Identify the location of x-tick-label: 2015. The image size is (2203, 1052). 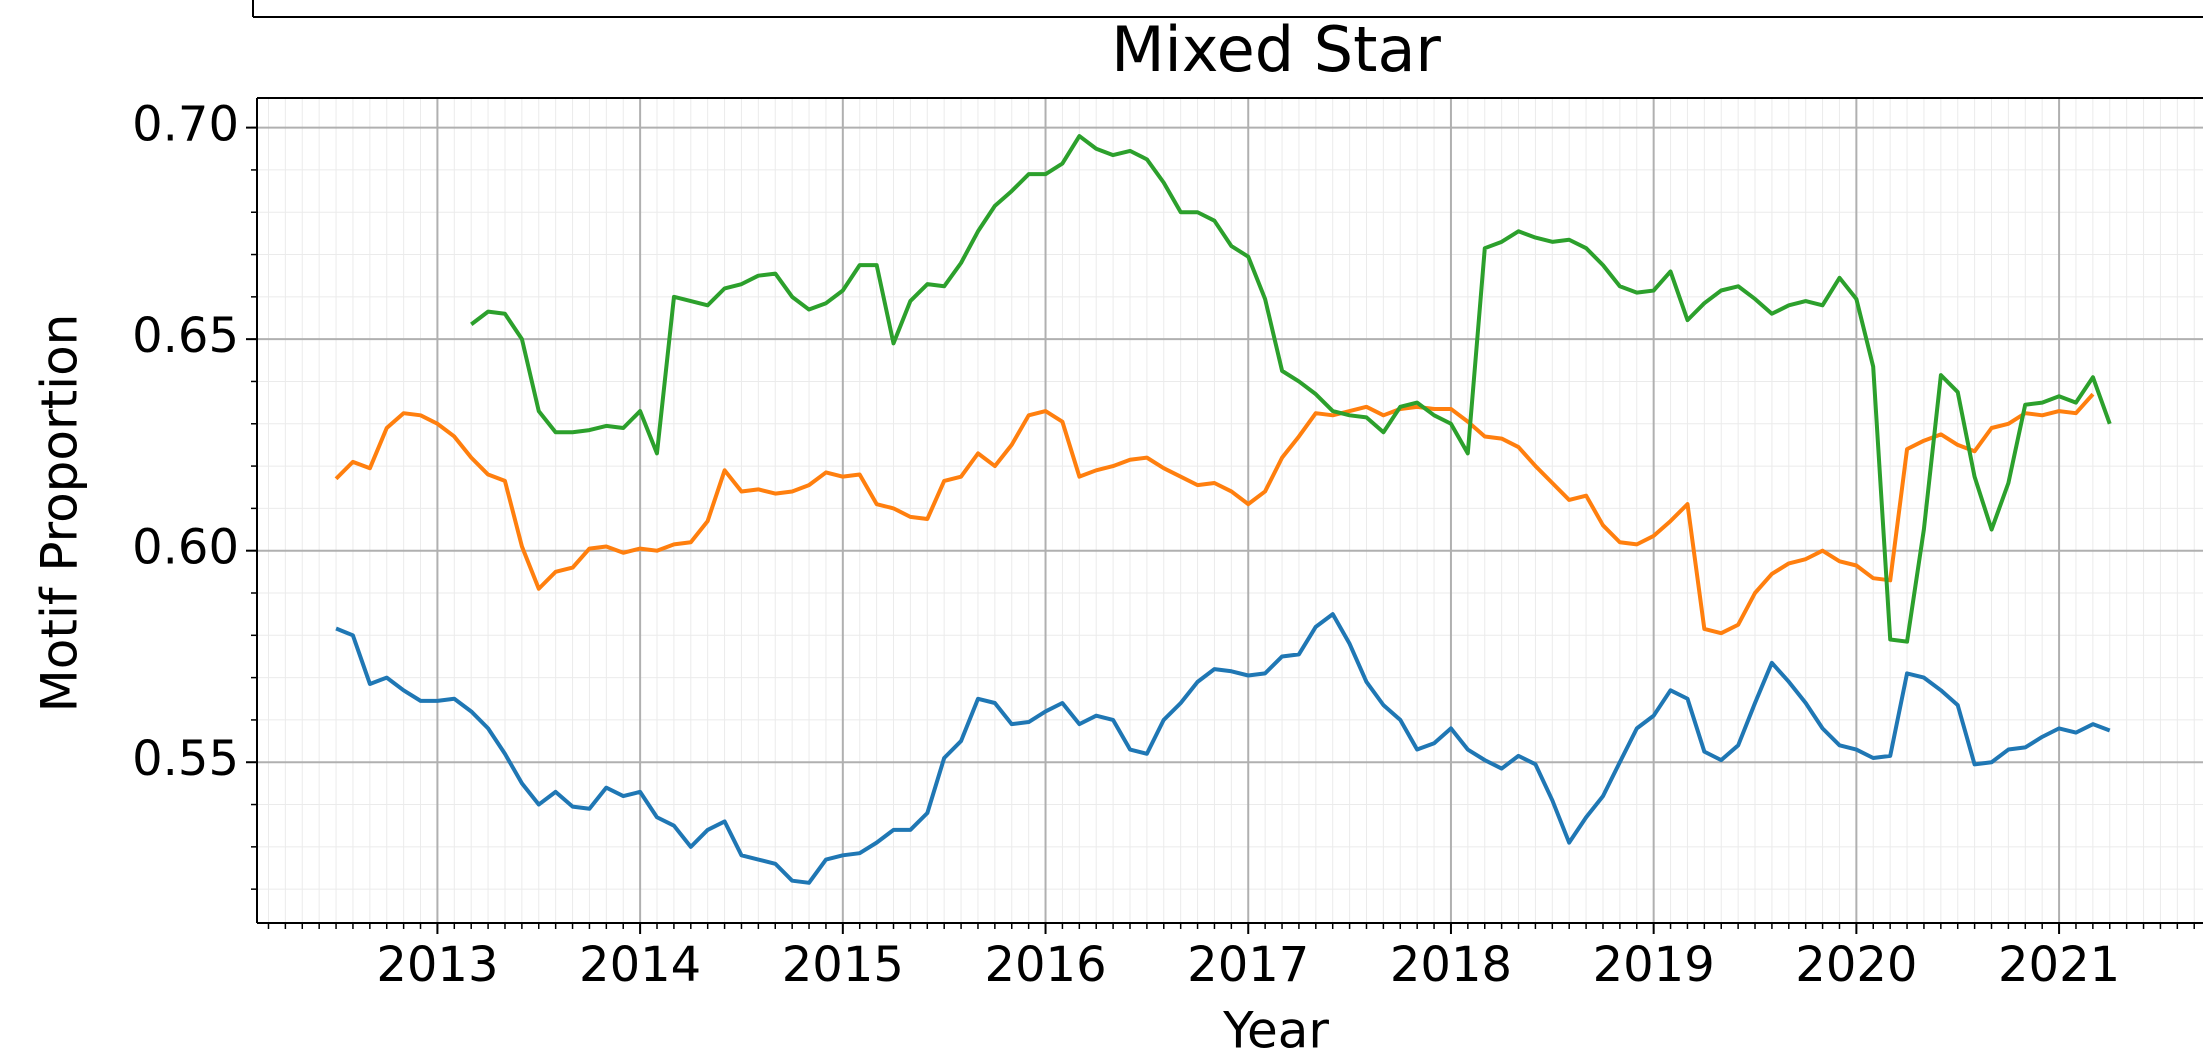
(843, 965).